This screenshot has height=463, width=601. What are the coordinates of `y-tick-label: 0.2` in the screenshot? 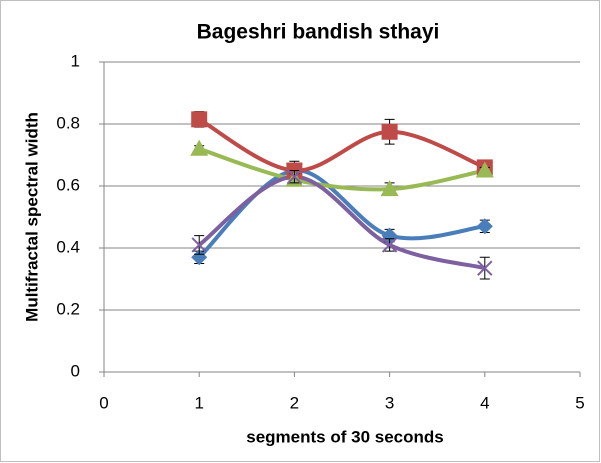 It's located at (68, 308).